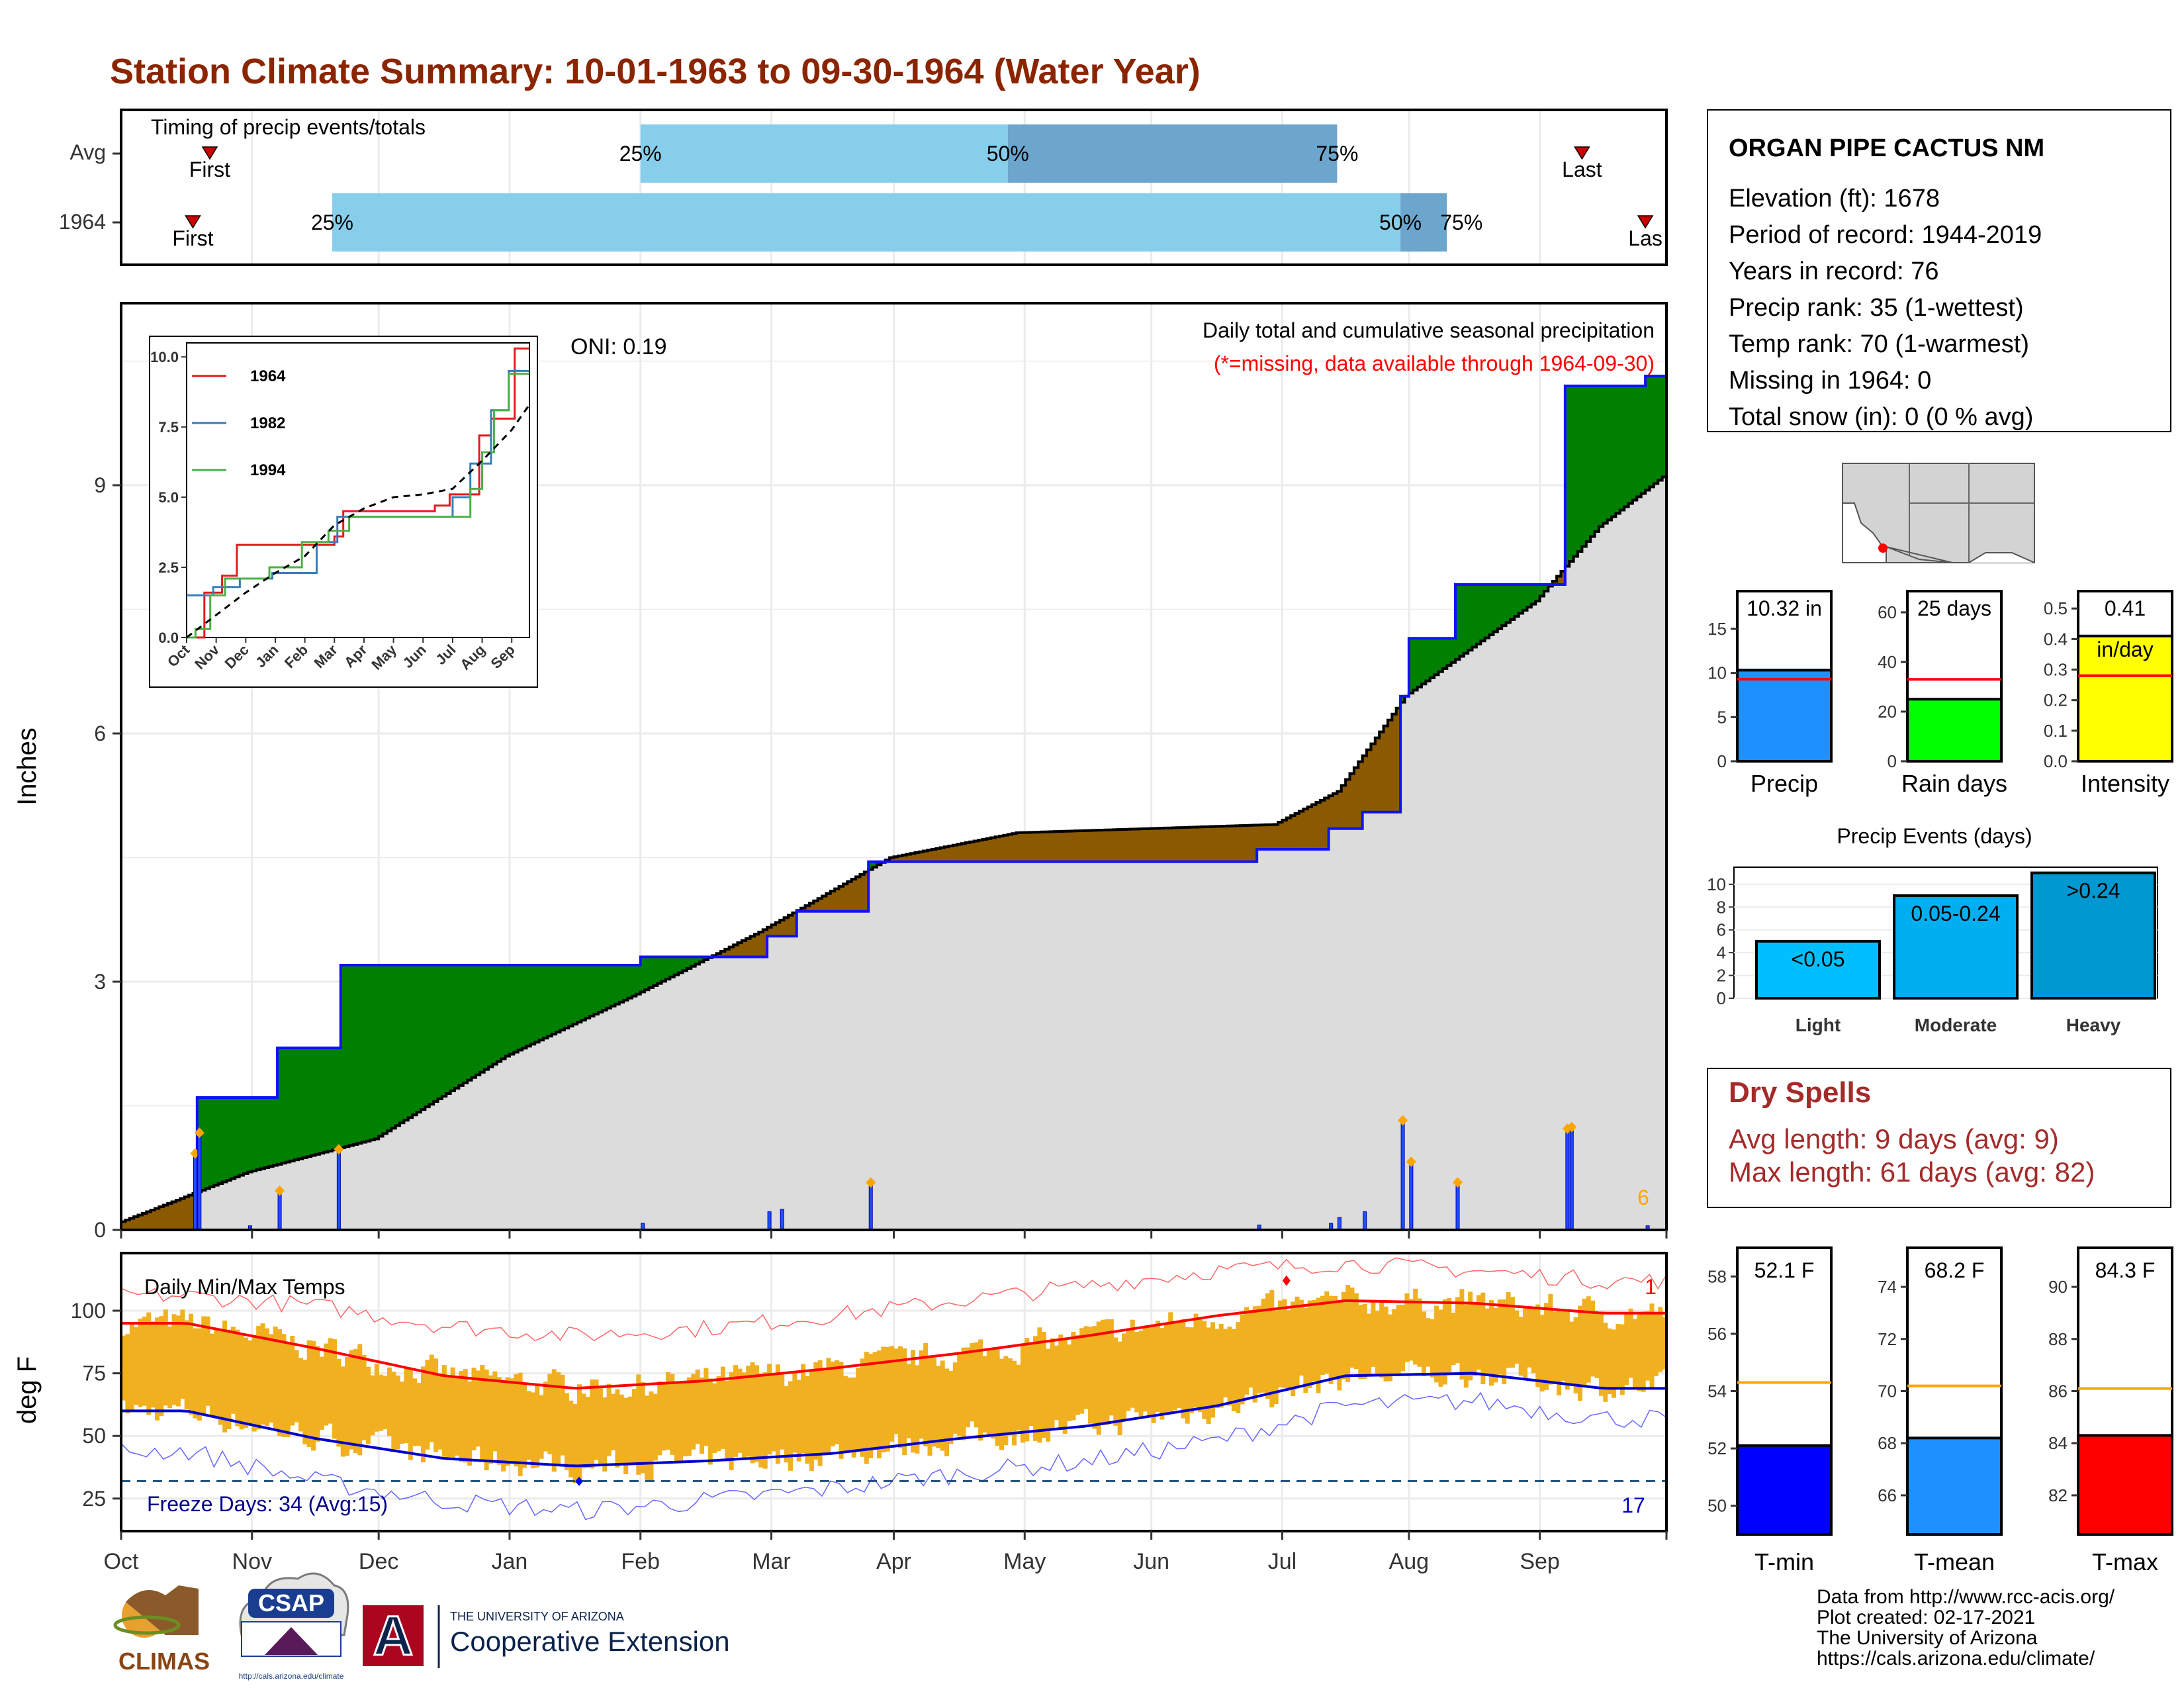  Describe the element at coordinates (1954, 1486) in the screenshot. I see `temp-summary-value-bar` at that location.